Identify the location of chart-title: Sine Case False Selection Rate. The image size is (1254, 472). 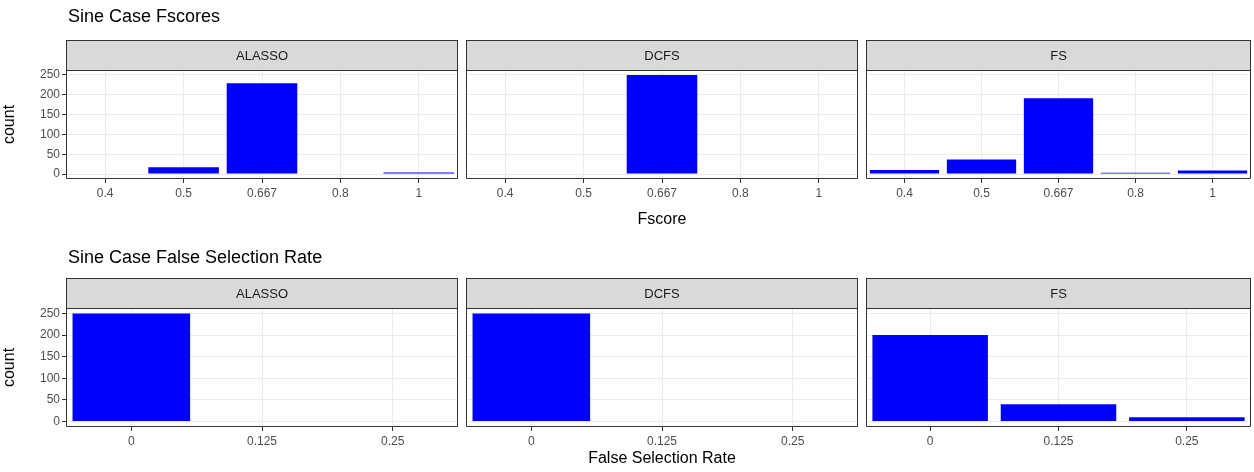
(195, 257).